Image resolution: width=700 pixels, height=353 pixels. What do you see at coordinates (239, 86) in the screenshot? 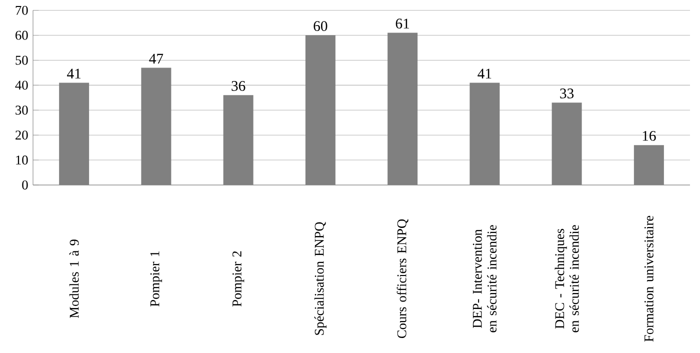
I see `data-label: 36` at bounding box center [239, 86].